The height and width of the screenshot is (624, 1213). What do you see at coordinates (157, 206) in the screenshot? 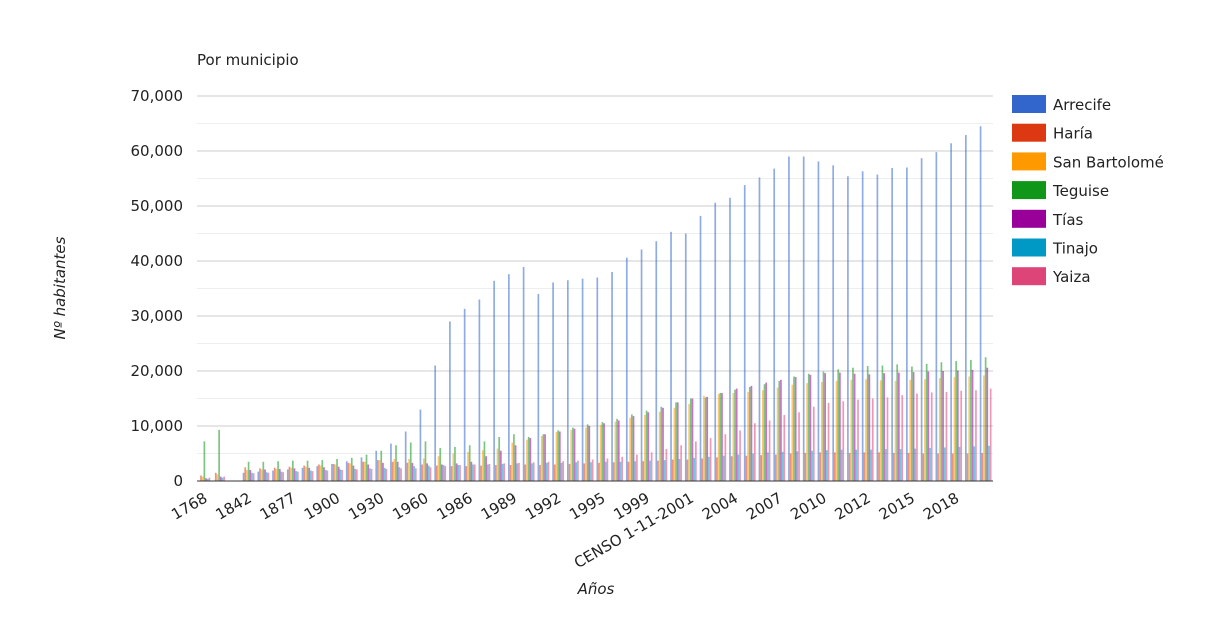
I see `y-tick-label: 50,000` at bounding box center [157, 206].